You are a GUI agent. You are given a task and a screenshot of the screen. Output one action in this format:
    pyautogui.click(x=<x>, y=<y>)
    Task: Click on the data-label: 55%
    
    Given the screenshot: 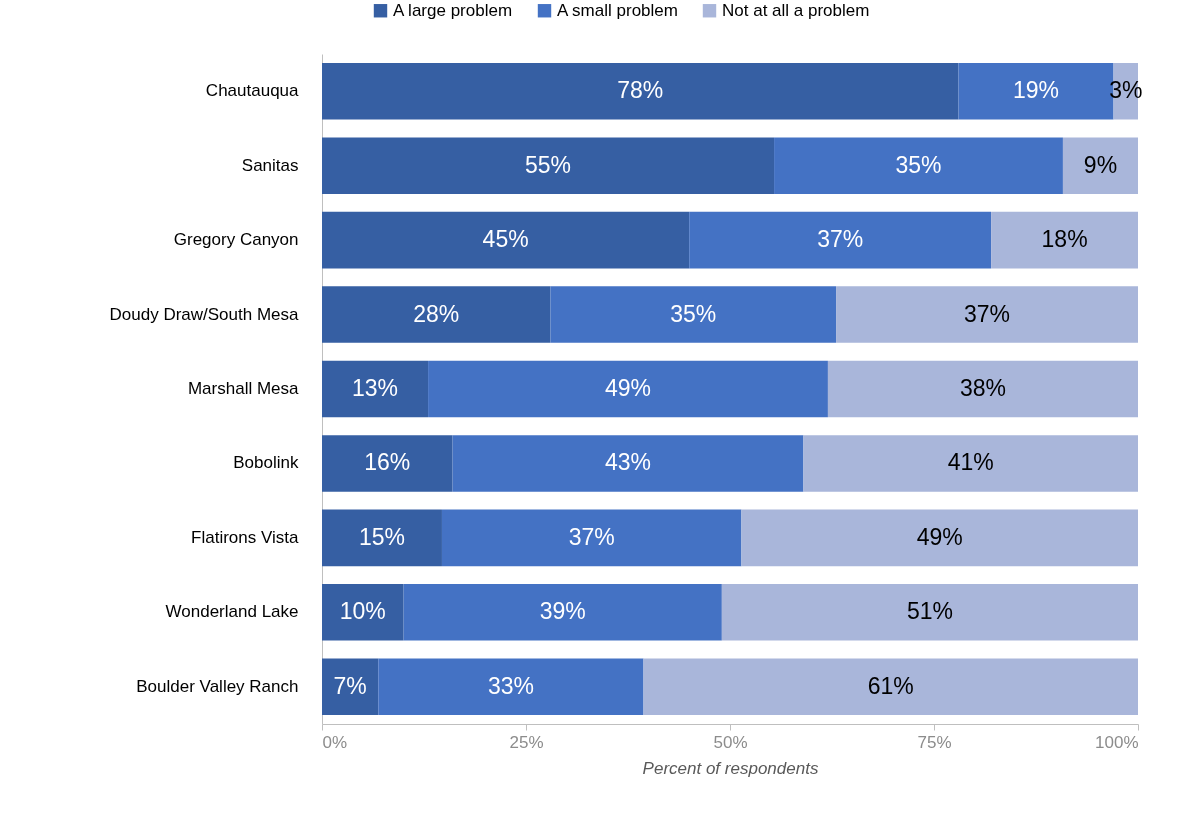 What is the action you would take?
    pyautogui.click(x=548, y=164)
    